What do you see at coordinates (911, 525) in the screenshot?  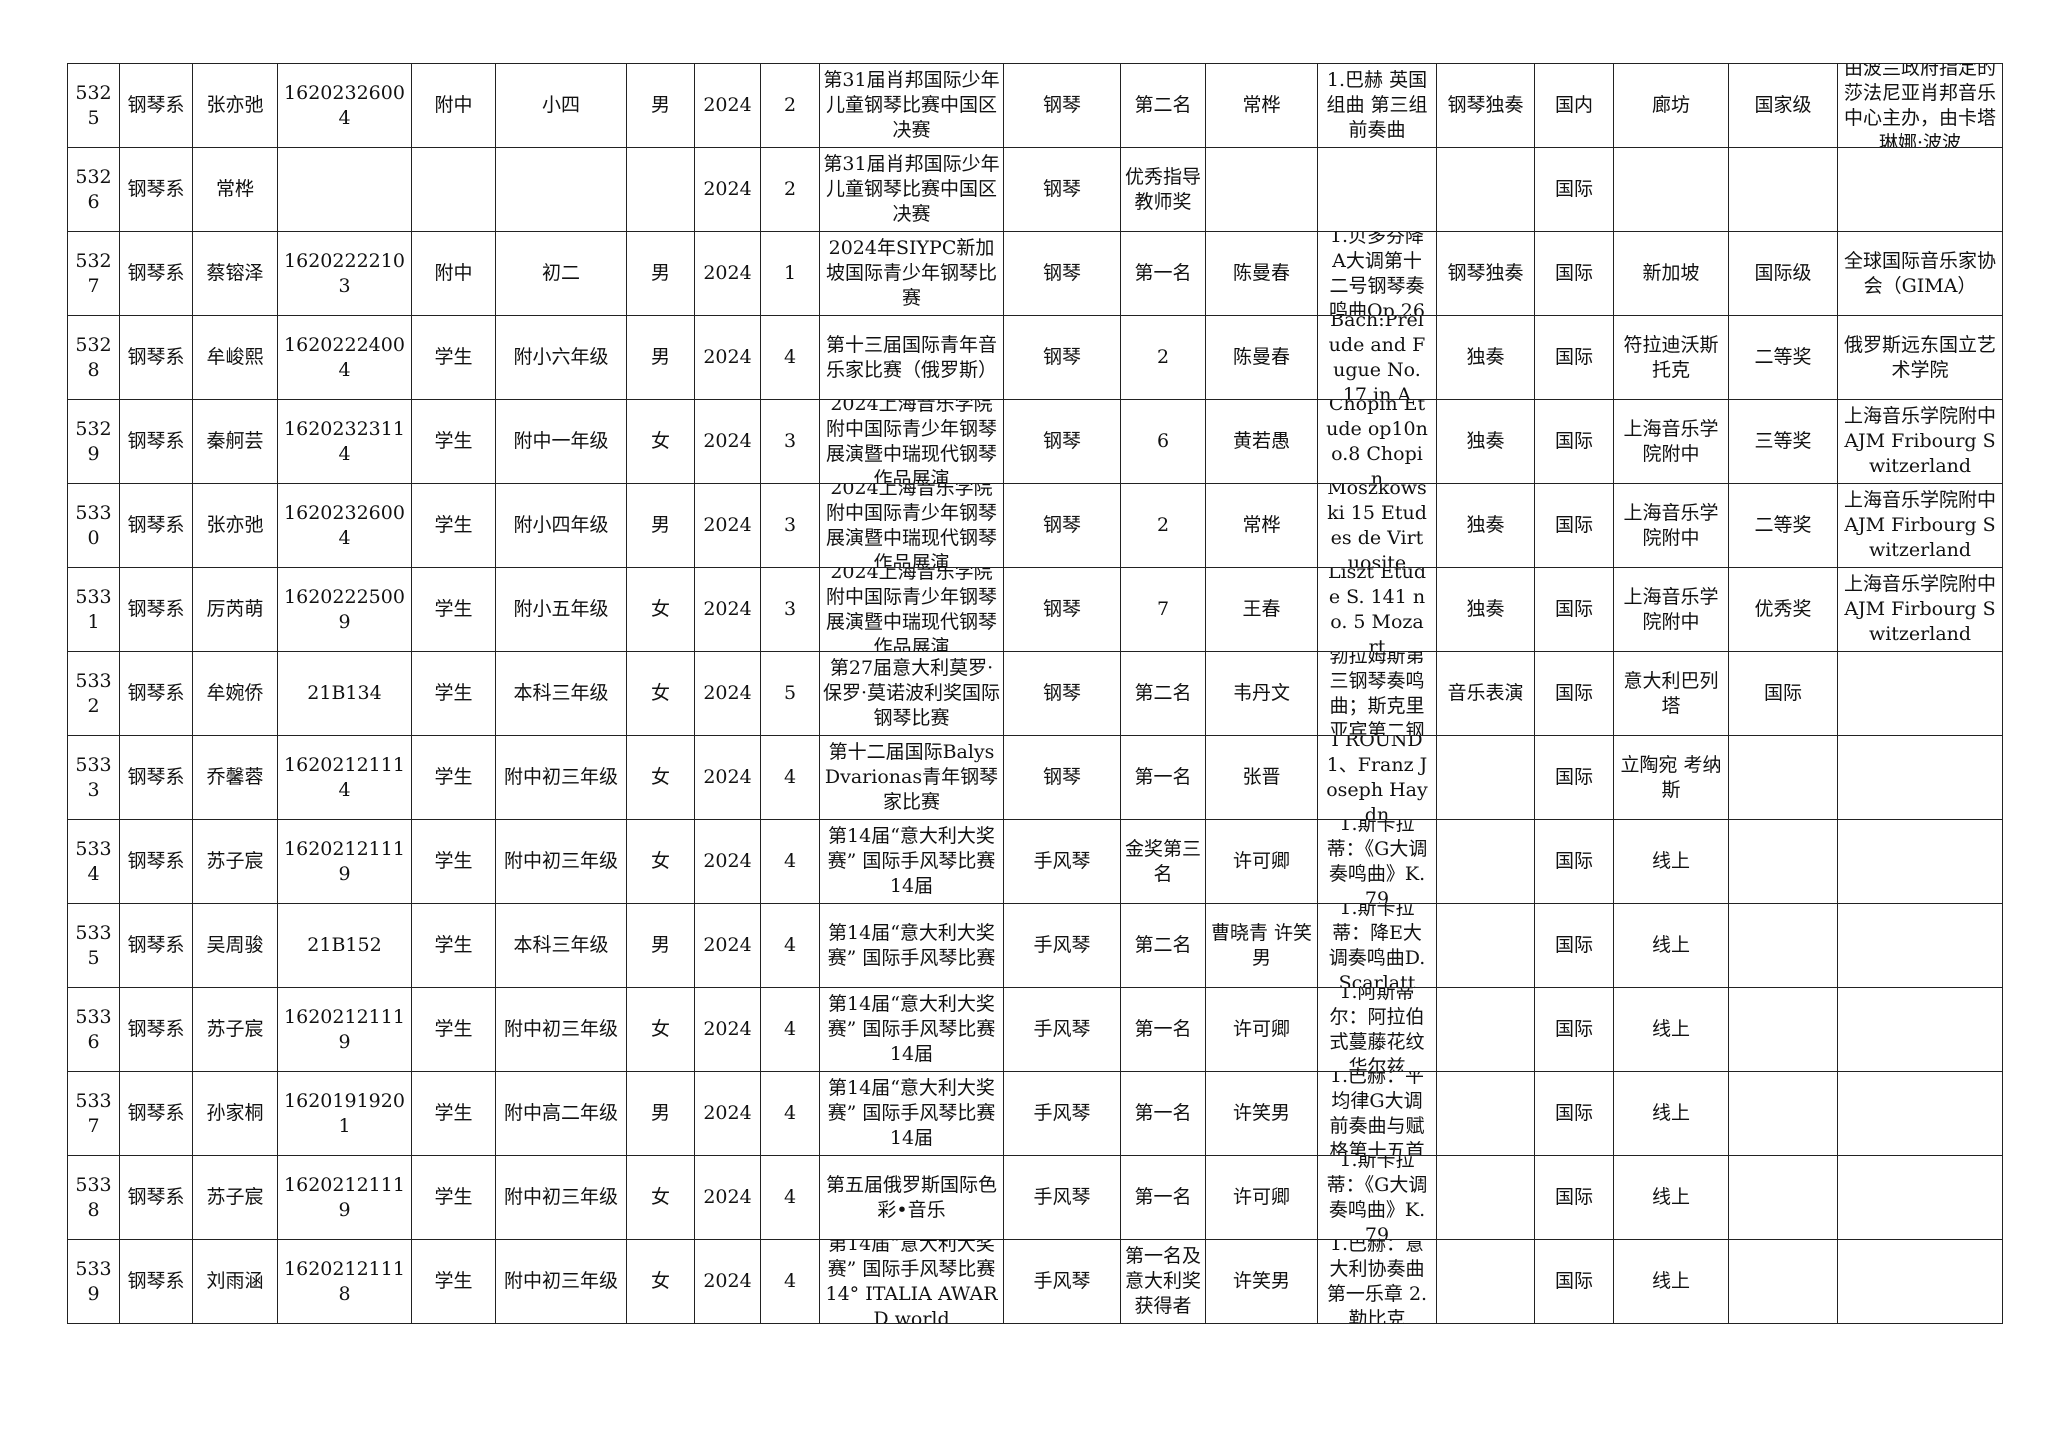 I see `cell-competition-name: 2024上海音乐学院附中国际青少年钢琴展演暨中瑞现代钢琴作品展演` at bounding box center [911, 525].